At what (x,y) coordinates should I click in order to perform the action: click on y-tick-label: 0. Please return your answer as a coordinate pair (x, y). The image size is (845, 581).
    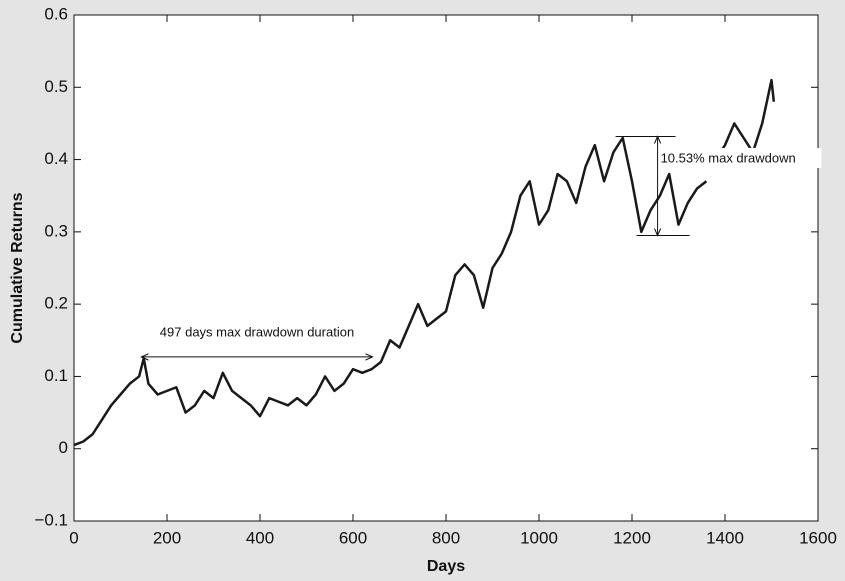
    Looking at the image, I should click on (63, 447).